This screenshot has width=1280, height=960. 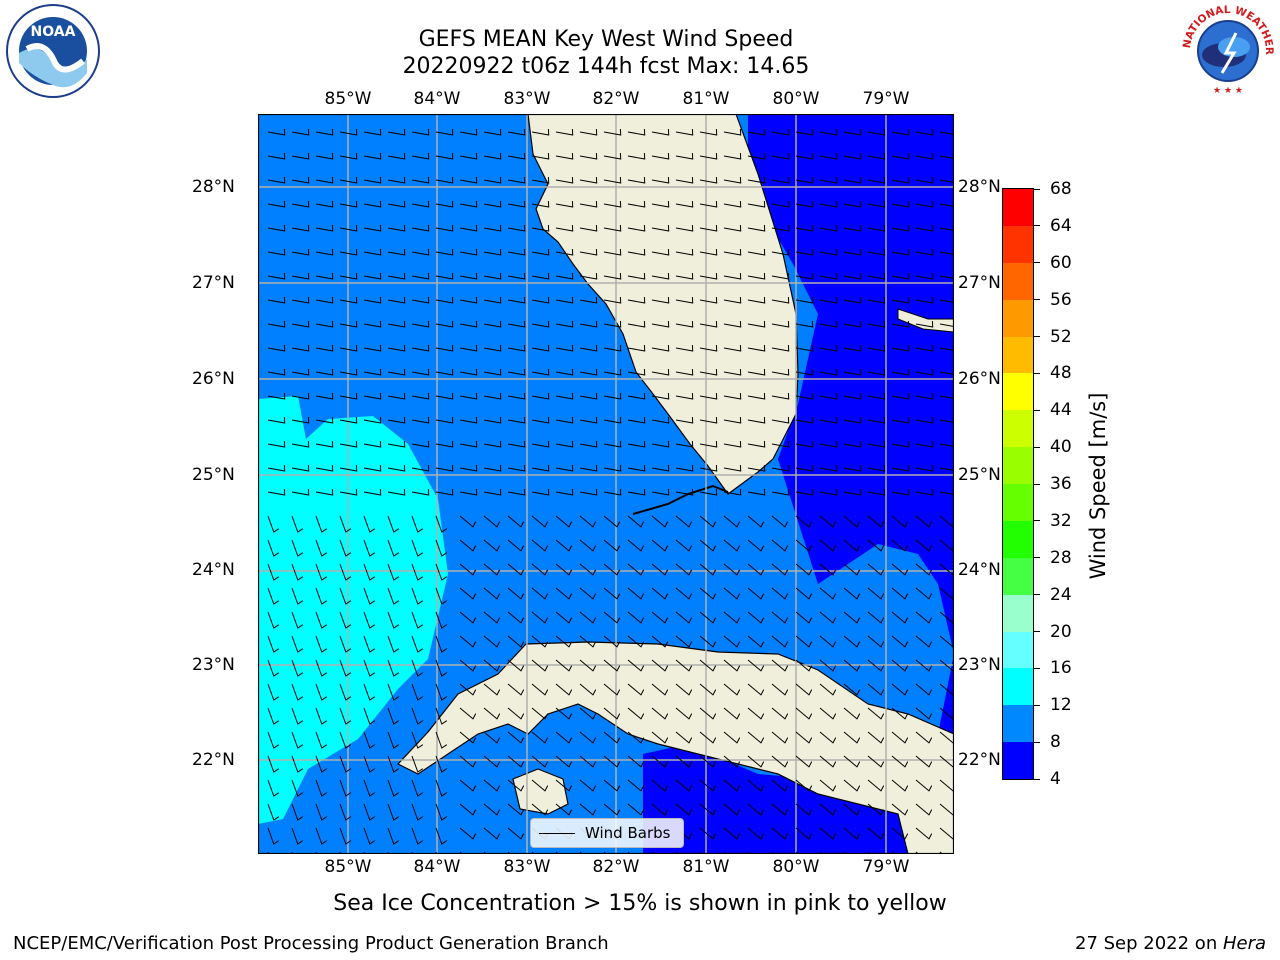 What do you see at coordinates (1244, 943) in the screenshot?
I see `footer-host: Hera` at bounding box center [1244, 943].